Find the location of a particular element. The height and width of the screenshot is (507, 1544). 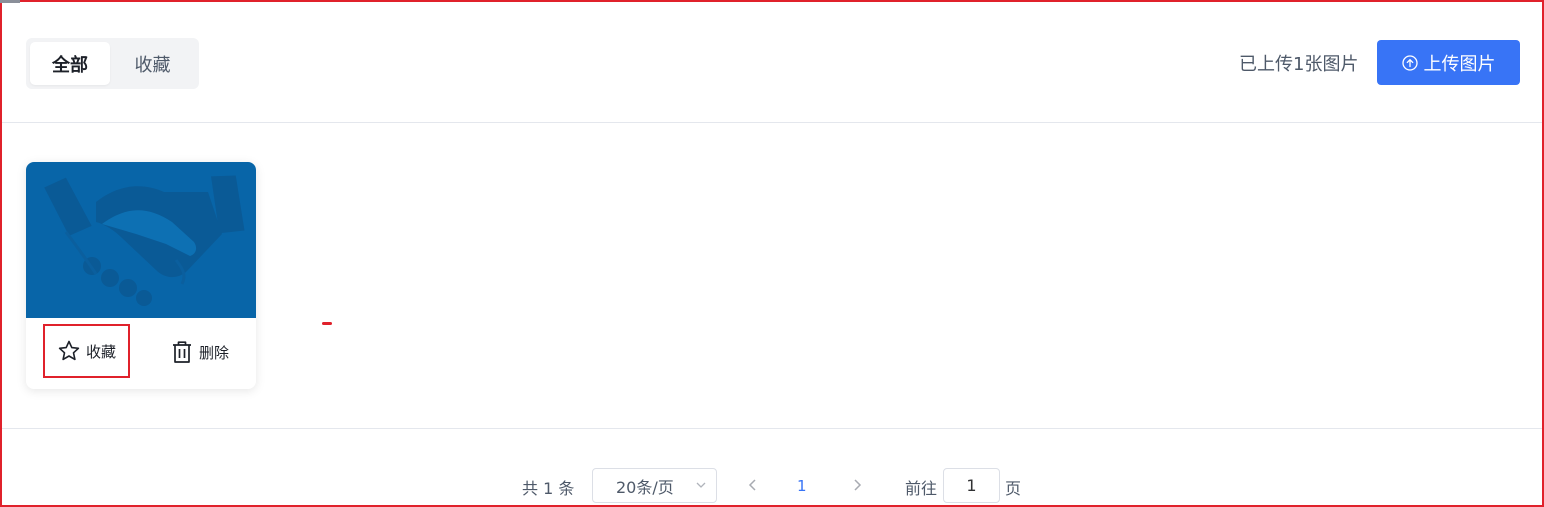

footer-divider is located at coordinates (772, 428).